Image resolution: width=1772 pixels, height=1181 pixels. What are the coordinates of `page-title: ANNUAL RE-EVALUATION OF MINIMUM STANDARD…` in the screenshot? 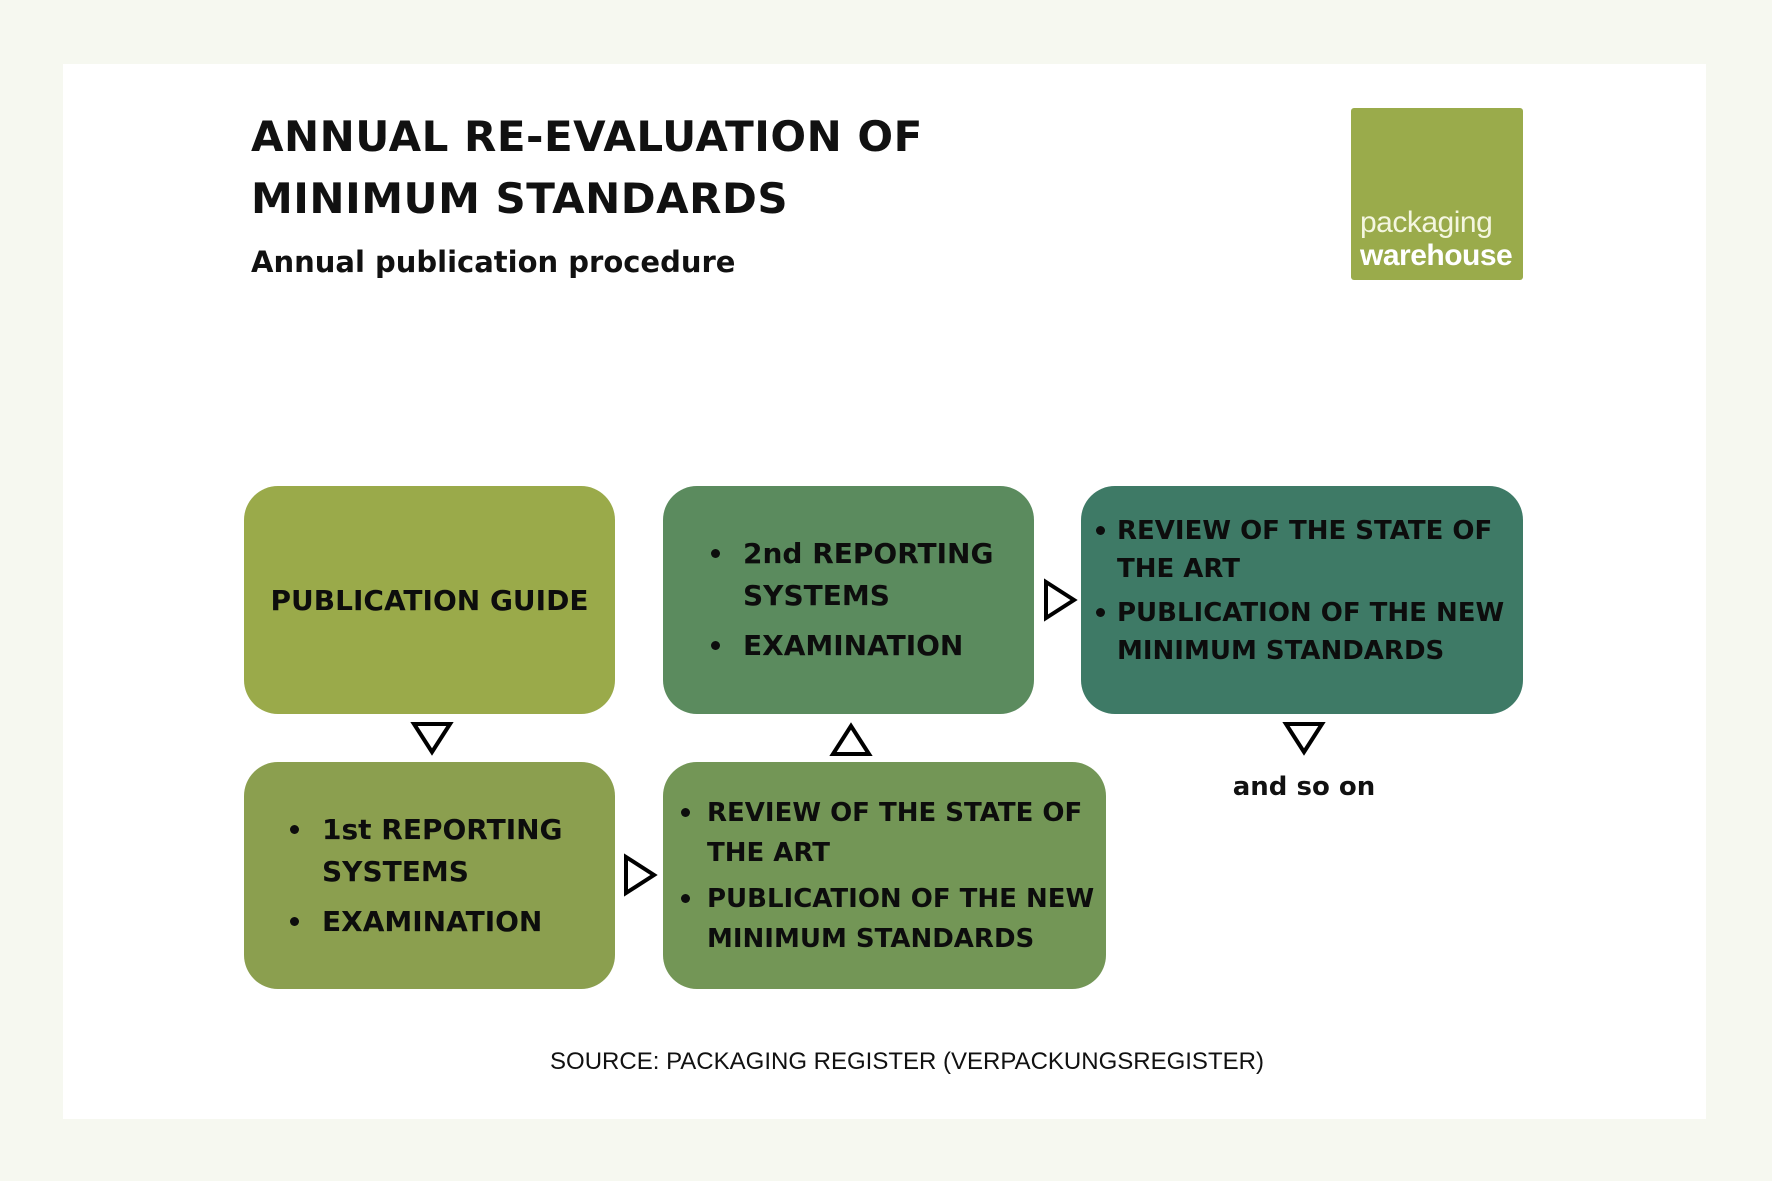 It's located at (587, 168).